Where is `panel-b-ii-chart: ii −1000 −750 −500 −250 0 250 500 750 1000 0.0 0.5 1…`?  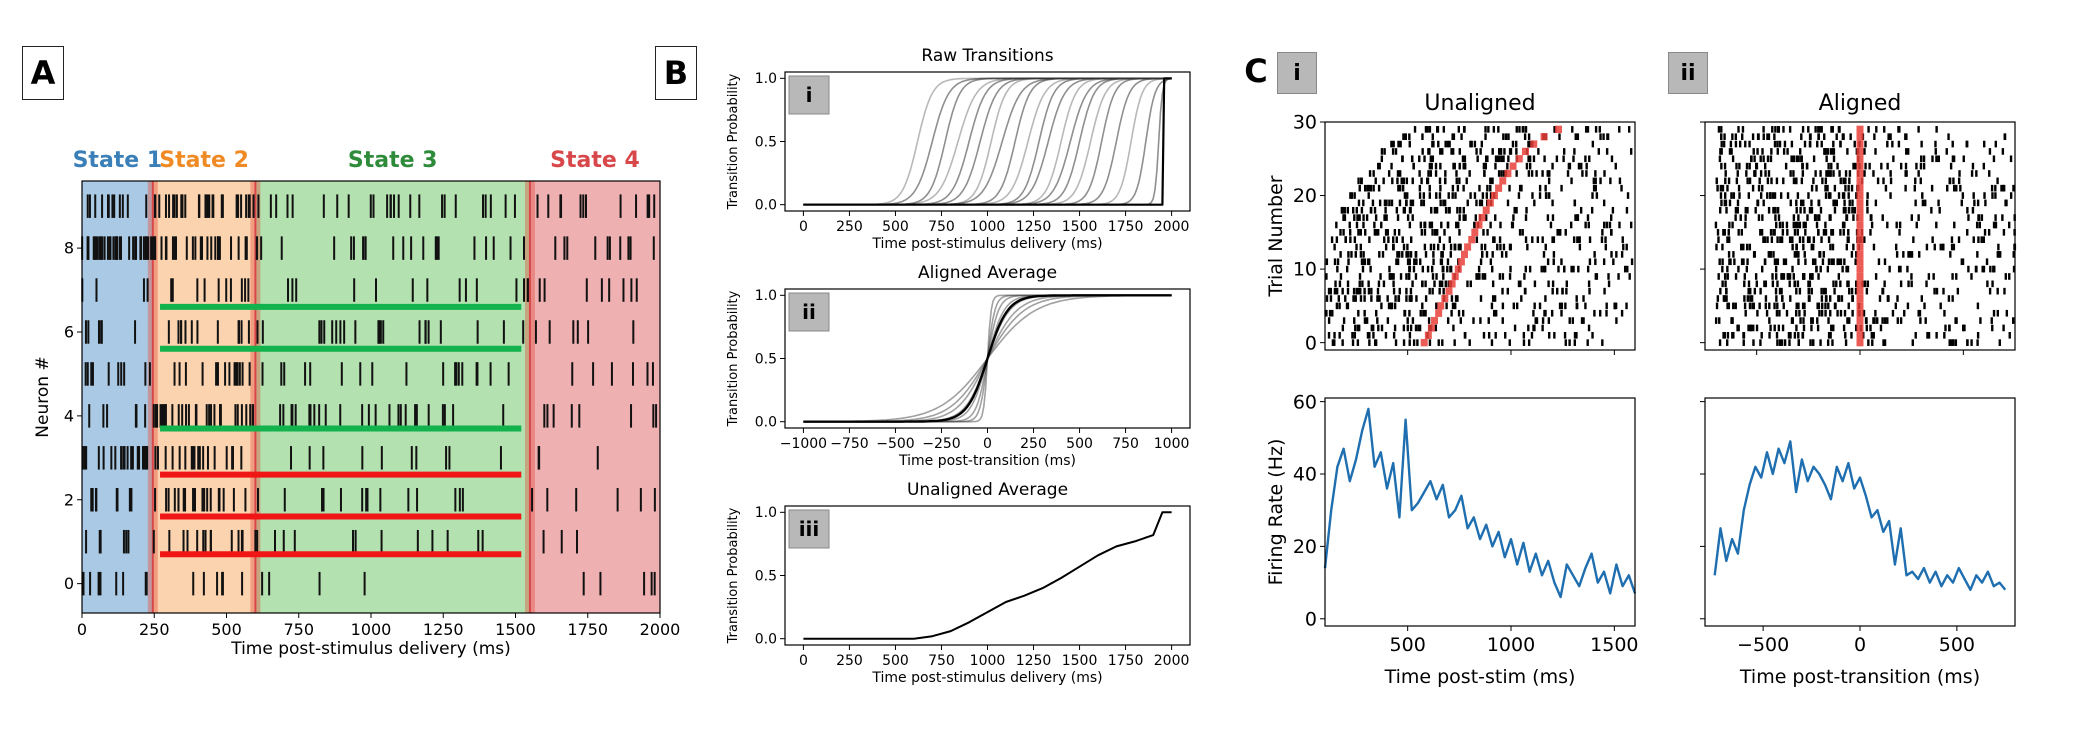
panel-b-ii-chart: ii −1000 −750 −500 −250 0 250 500 750 1000 0.0 0.5 1… is located at coordinates (958, 366).